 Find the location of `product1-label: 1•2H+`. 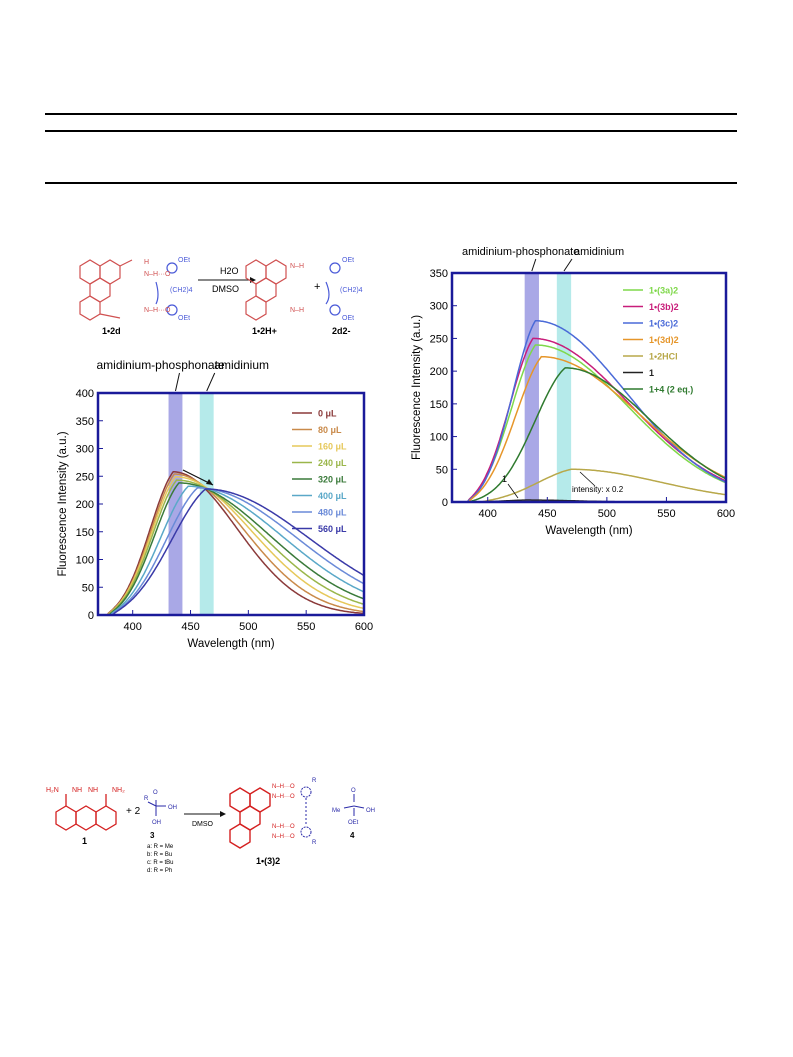

product1-label: 1•2H+ is located at coordinates (264, 331).